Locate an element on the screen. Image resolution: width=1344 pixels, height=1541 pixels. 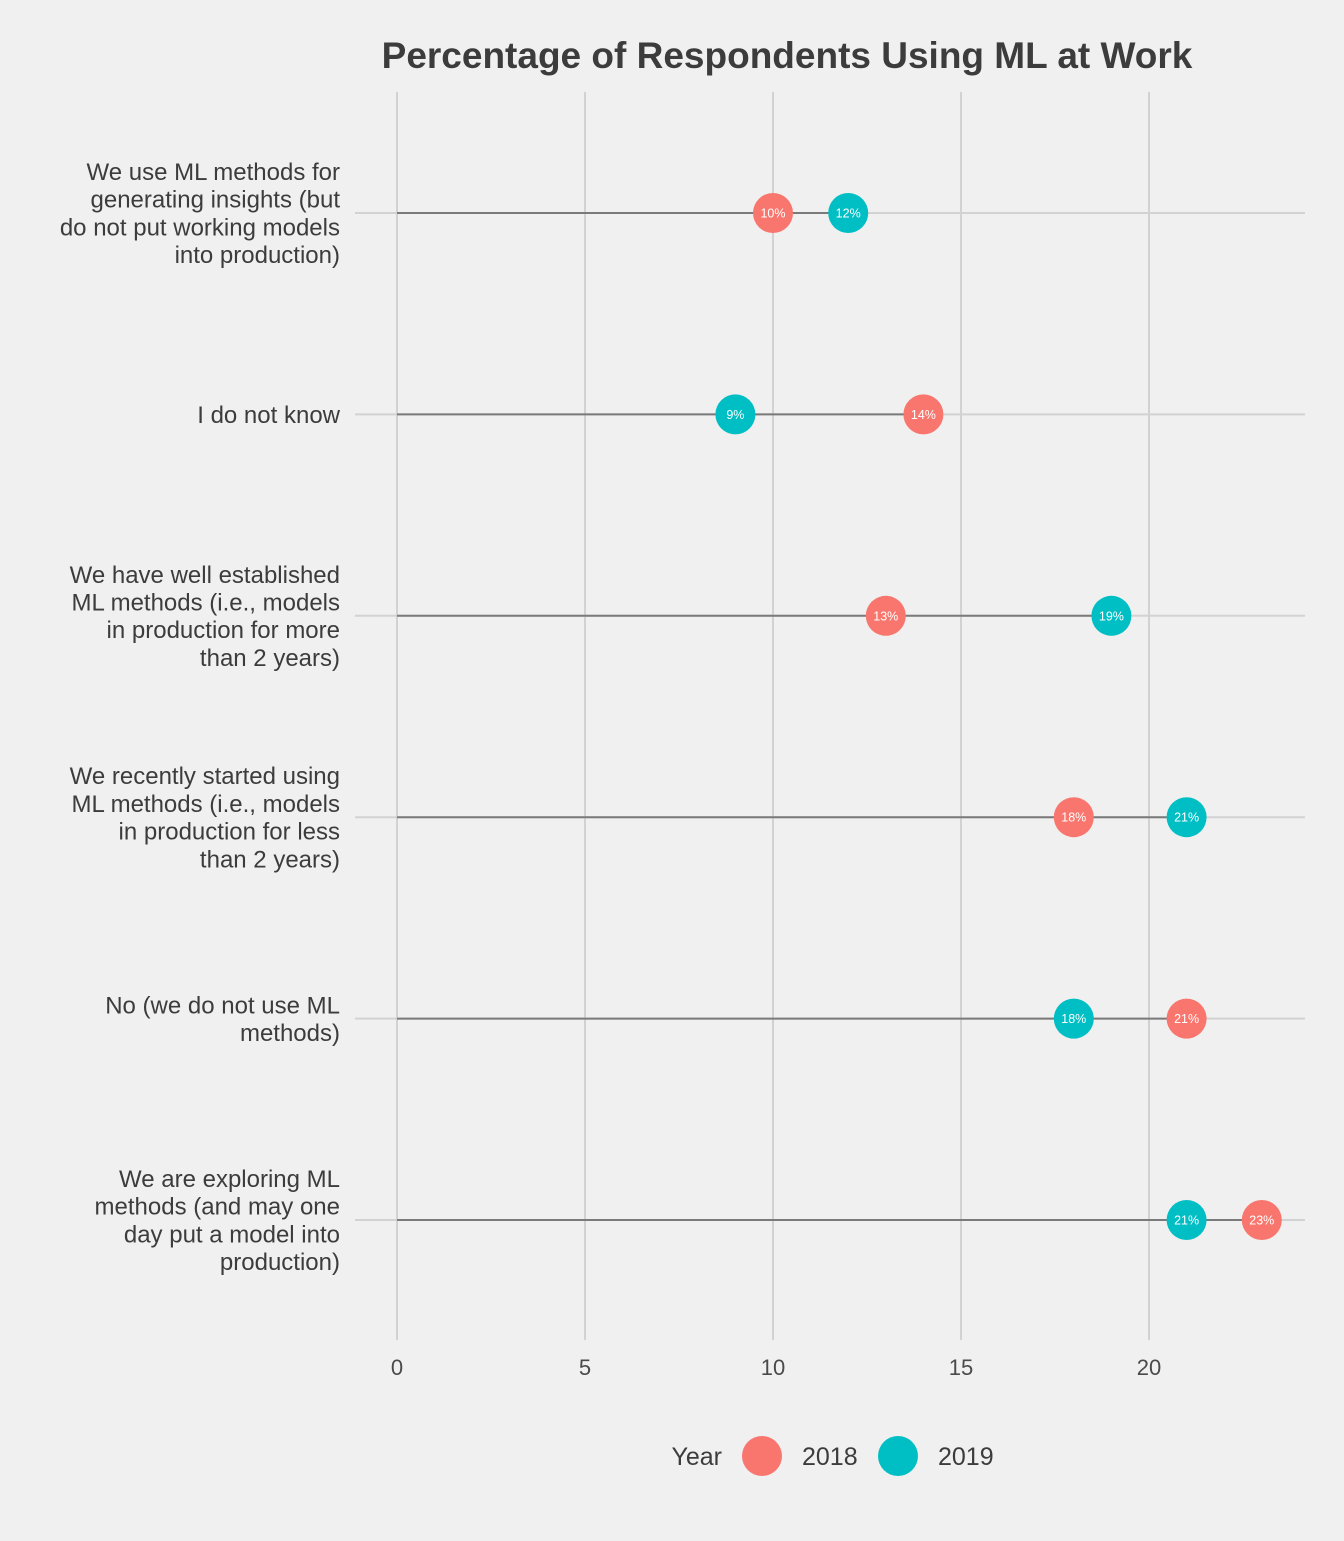
category-label-line: day put a model into is located at coordinates (232, 1234).